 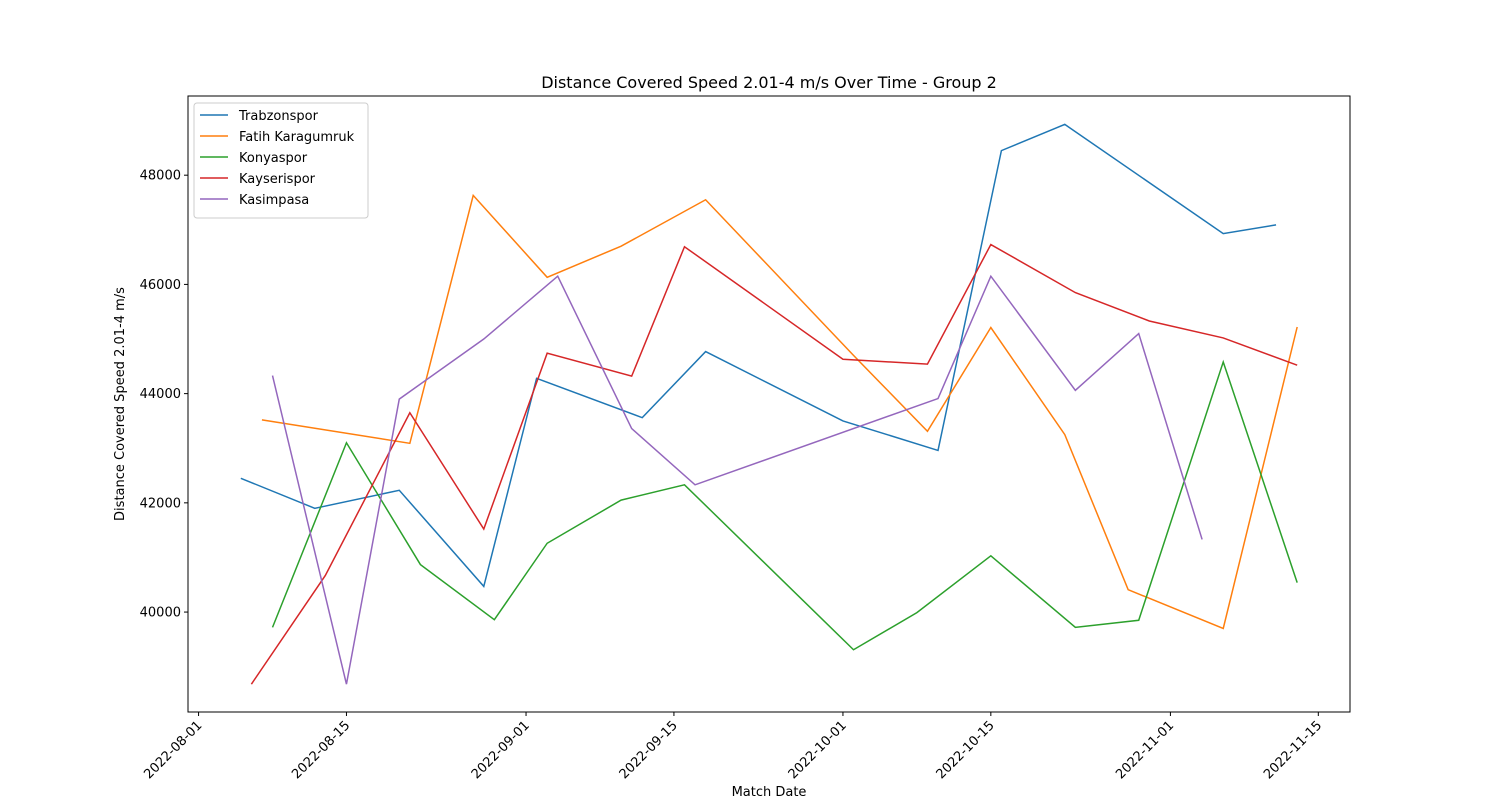 I want to click on legend-label: Kasimpasa, so click(x=274, y=200).